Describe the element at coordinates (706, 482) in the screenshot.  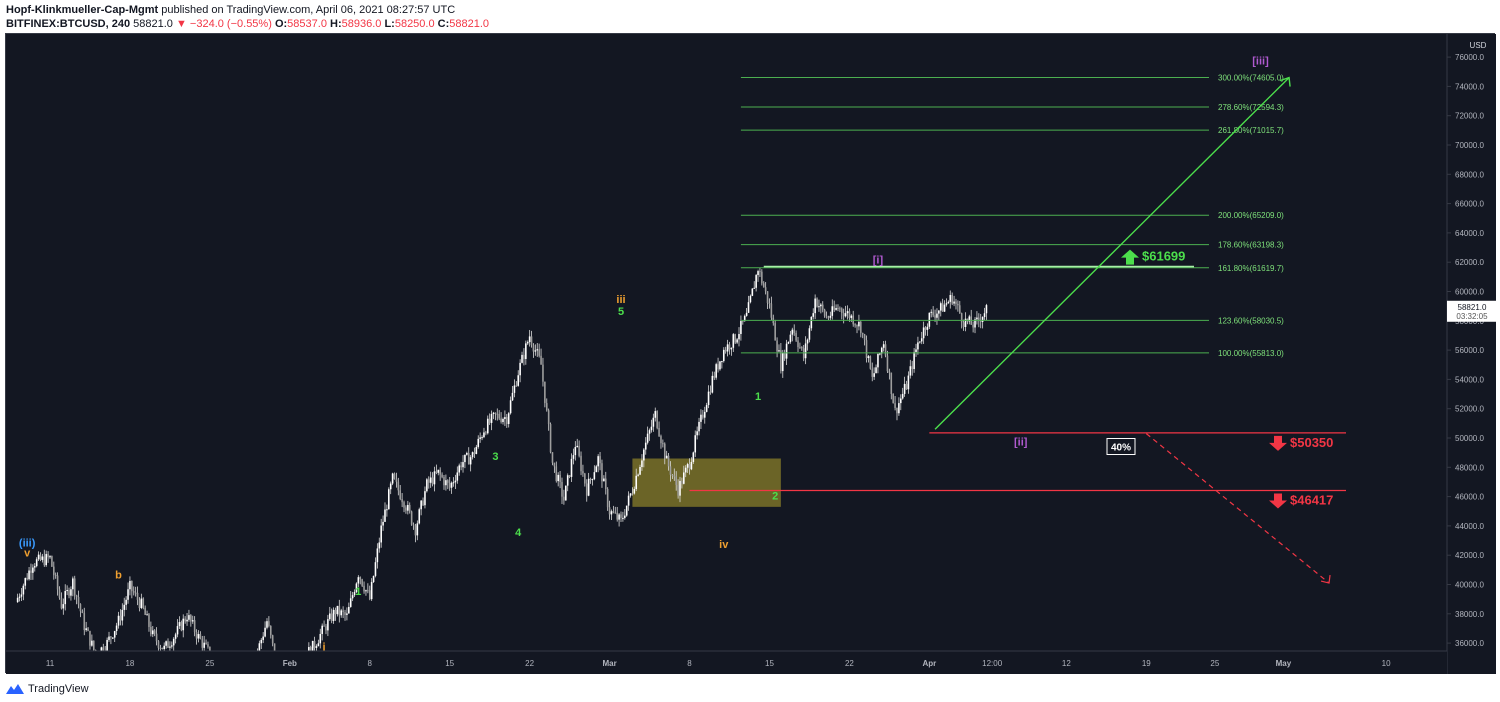
I see `consolidation-zone` at that location.